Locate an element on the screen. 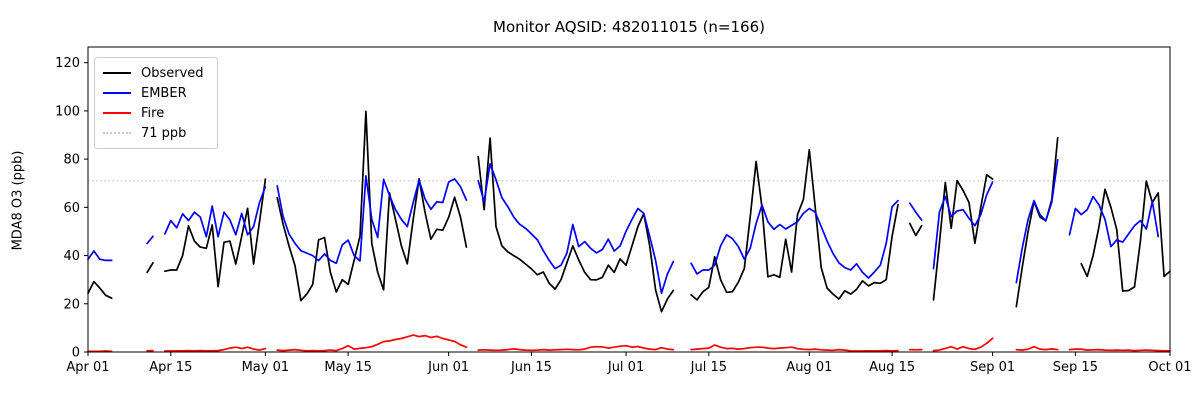 The width and height of the screenshot is (1200, 400). ember-line-swatch is located at coordinates (117, 93).